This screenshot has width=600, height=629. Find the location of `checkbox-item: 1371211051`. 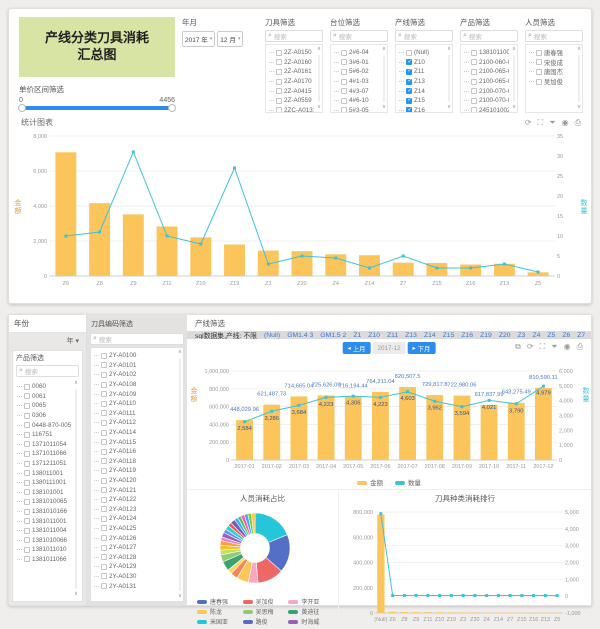

checkbox-item: 1371211051 is located at coordinates (44, 464).